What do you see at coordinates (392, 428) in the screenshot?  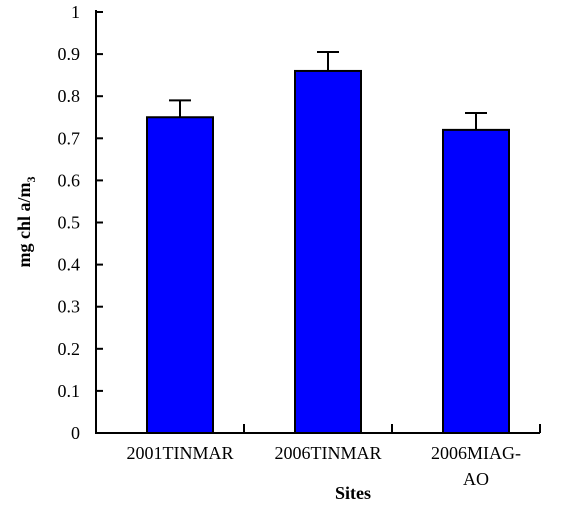 I see `x-axis-ticks` at bounding box center [392, 428].